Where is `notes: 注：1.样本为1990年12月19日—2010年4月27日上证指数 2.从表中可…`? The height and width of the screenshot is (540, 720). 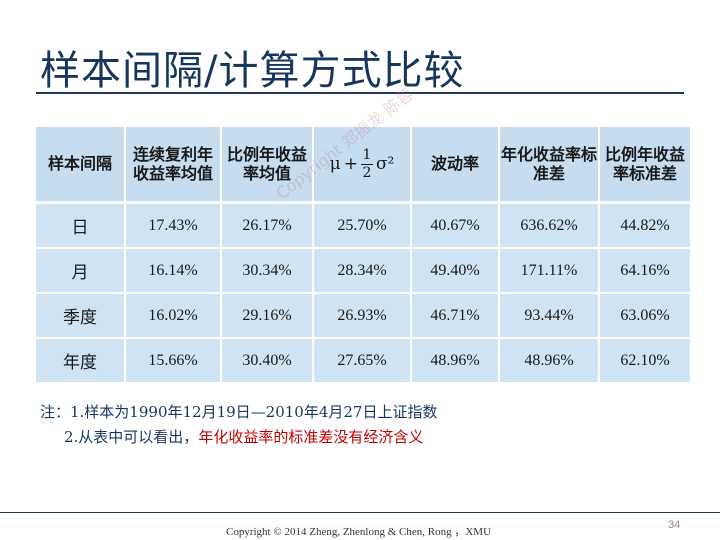 notes: 注：1.样本为1990年12月19日—2010年4月27日上证指数 2.从表中可… is located at coordinates (238, 425).